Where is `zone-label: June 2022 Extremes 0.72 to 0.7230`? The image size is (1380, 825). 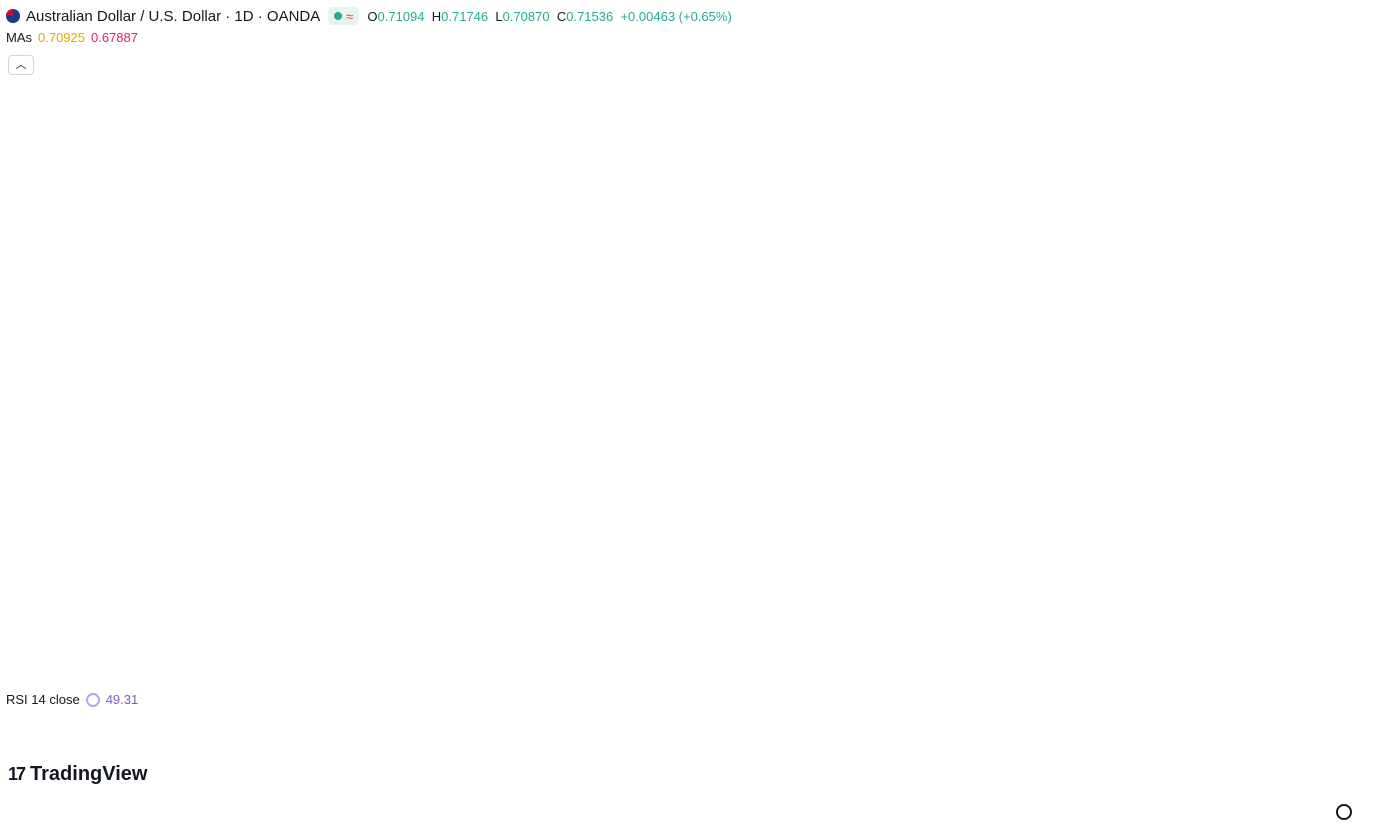 zone-label: June 2022 Extremes 0.72 to 0.7230 is located at coordinates (795, 89).